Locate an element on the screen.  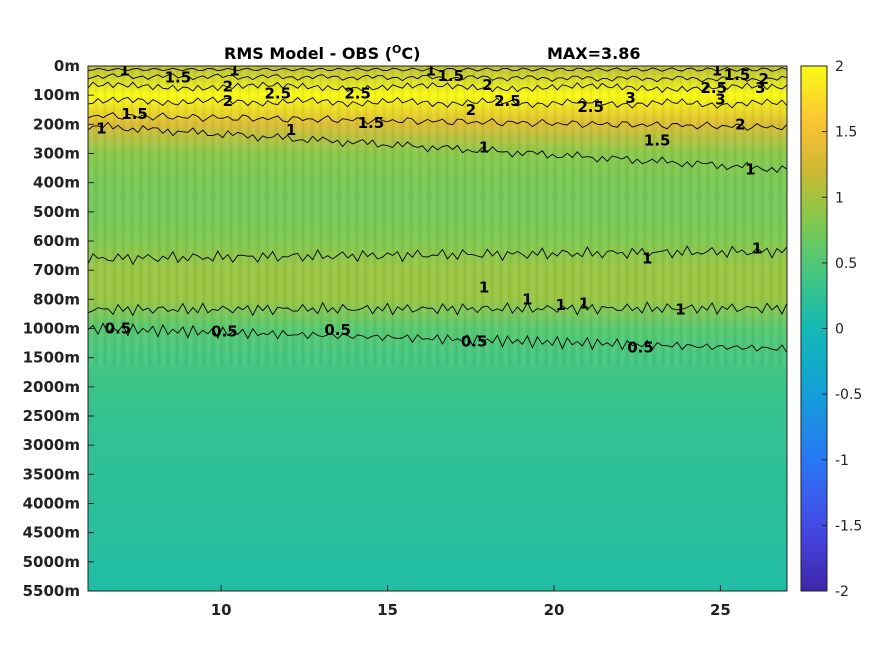
y-tick-label: 100m is located at coordinates (56, 95).